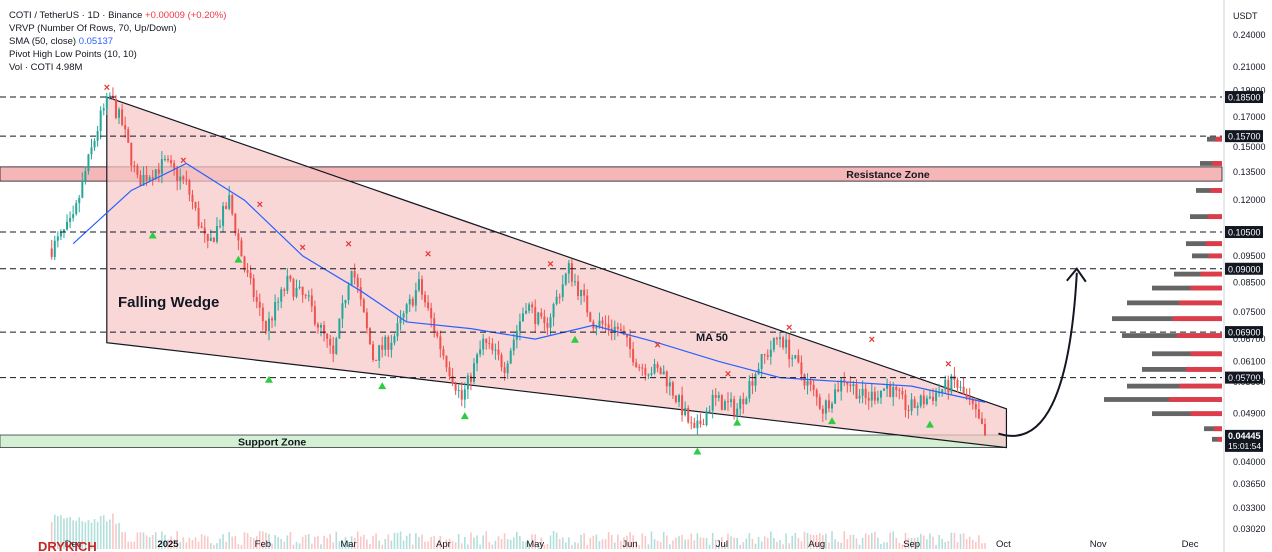  I want to click on y-tick-label: 0.05600, so click(1249, 382).